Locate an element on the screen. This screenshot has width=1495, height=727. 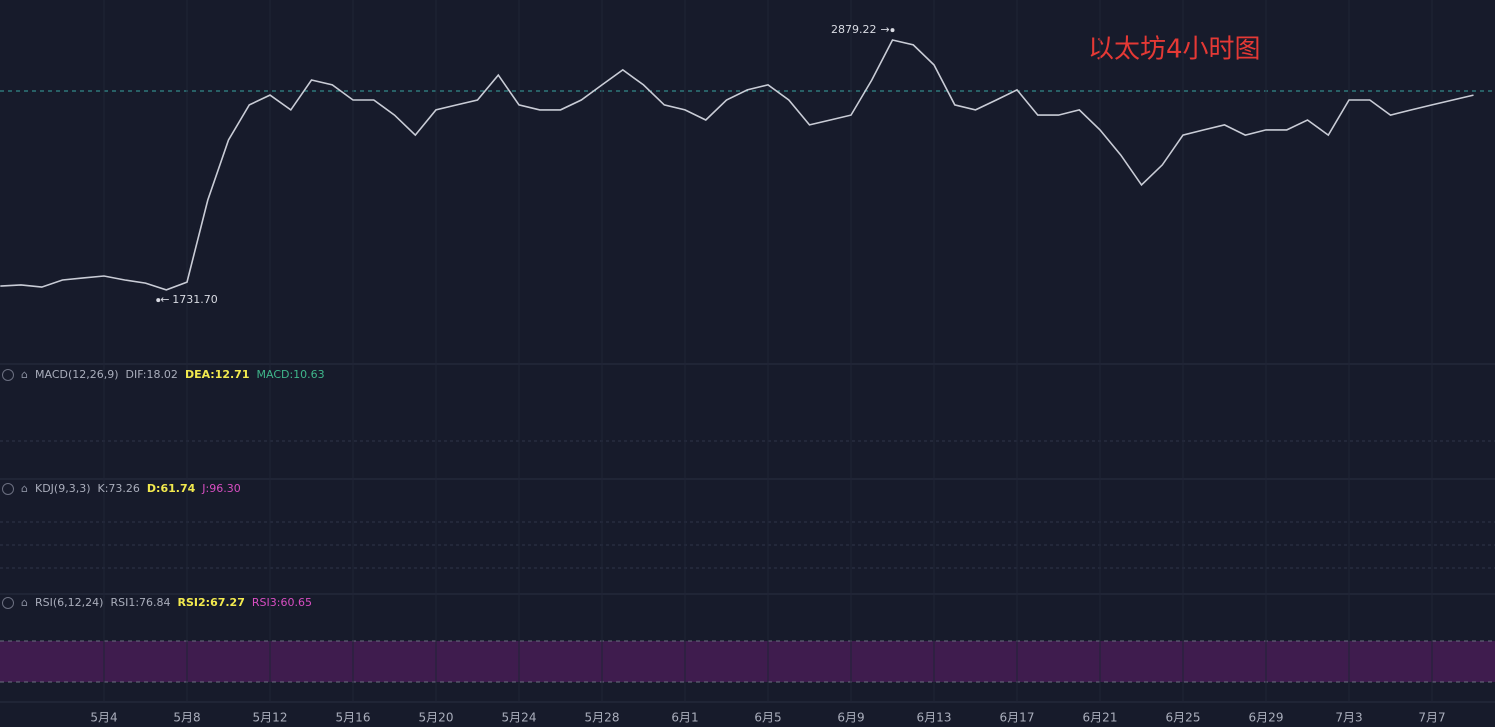
x-tick-label: 5月20 is located at coordinates (436, 718).